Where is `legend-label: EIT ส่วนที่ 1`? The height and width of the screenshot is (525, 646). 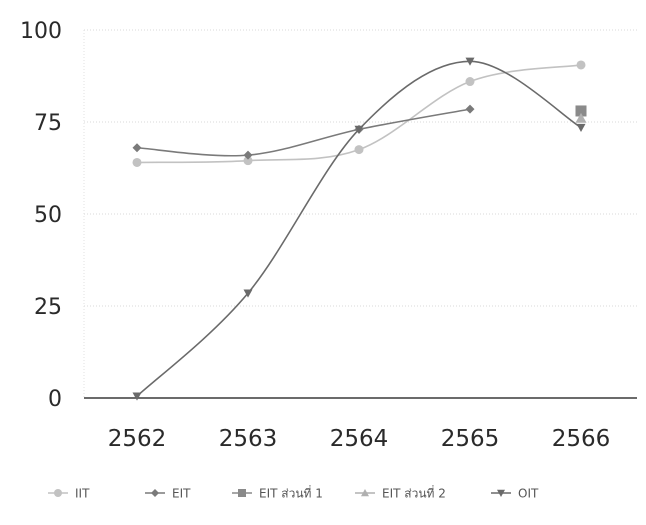 legend-label: EIT ส่วนที่ 1 is located at coordinates (291, 493).